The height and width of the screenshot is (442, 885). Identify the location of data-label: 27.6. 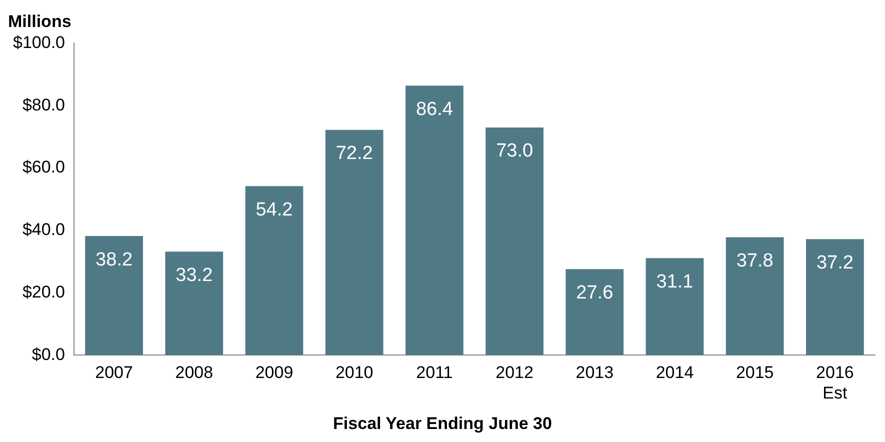
(595, 293).